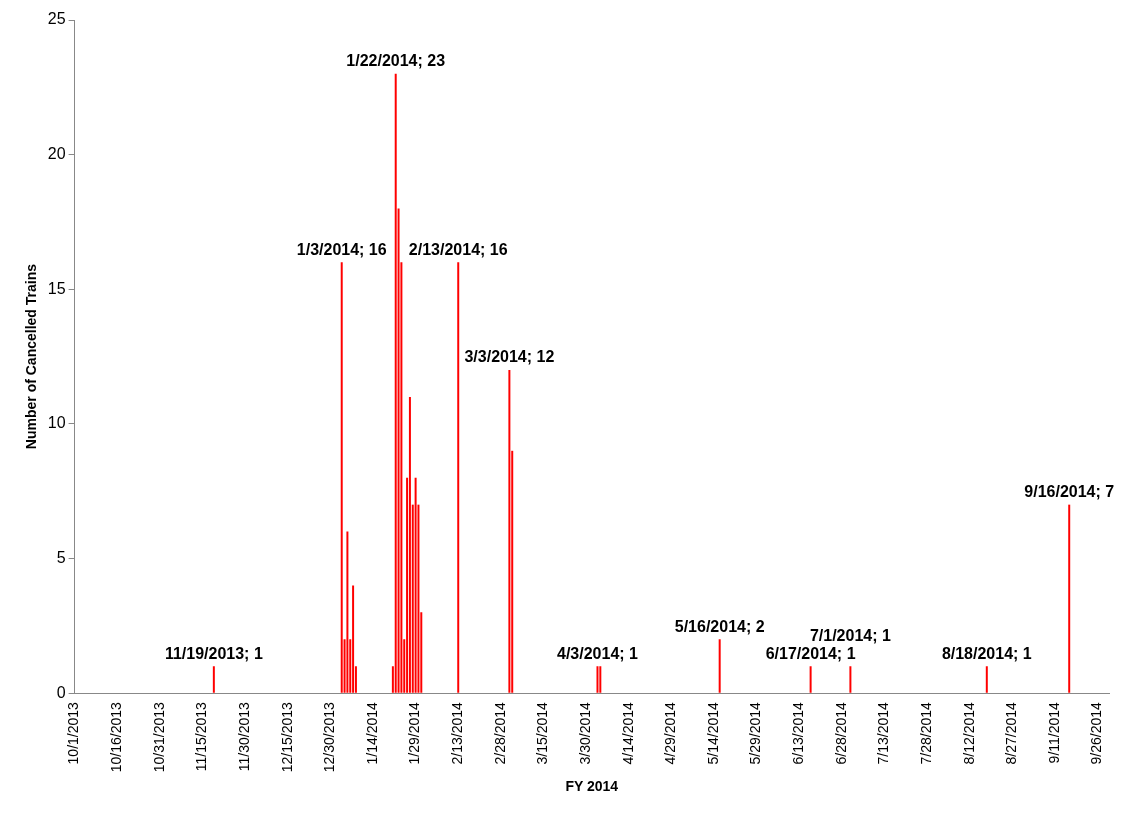 This screenshot has height=816, width=1121. What do you see at coordinates (627, 733) in the screenshot?
I see `x-tick-label: 4/14/2014` at bounding box center [627, 733].